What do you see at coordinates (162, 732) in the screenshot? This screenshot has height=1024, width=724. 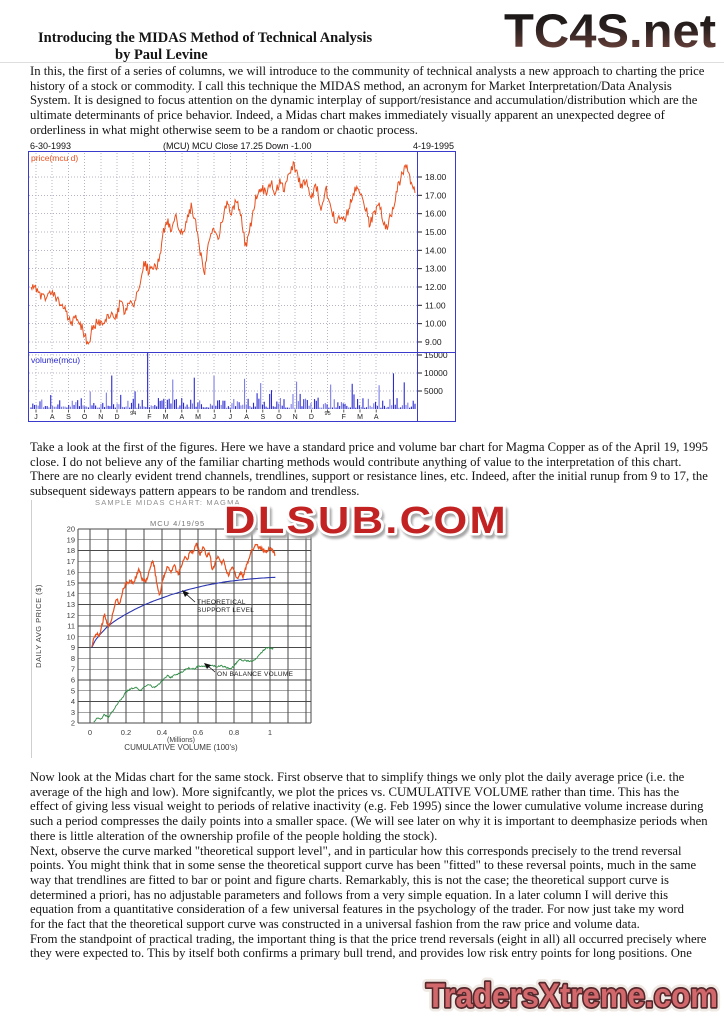 I see `x-tick-label: 0.4` at bounding box center [162, 732].